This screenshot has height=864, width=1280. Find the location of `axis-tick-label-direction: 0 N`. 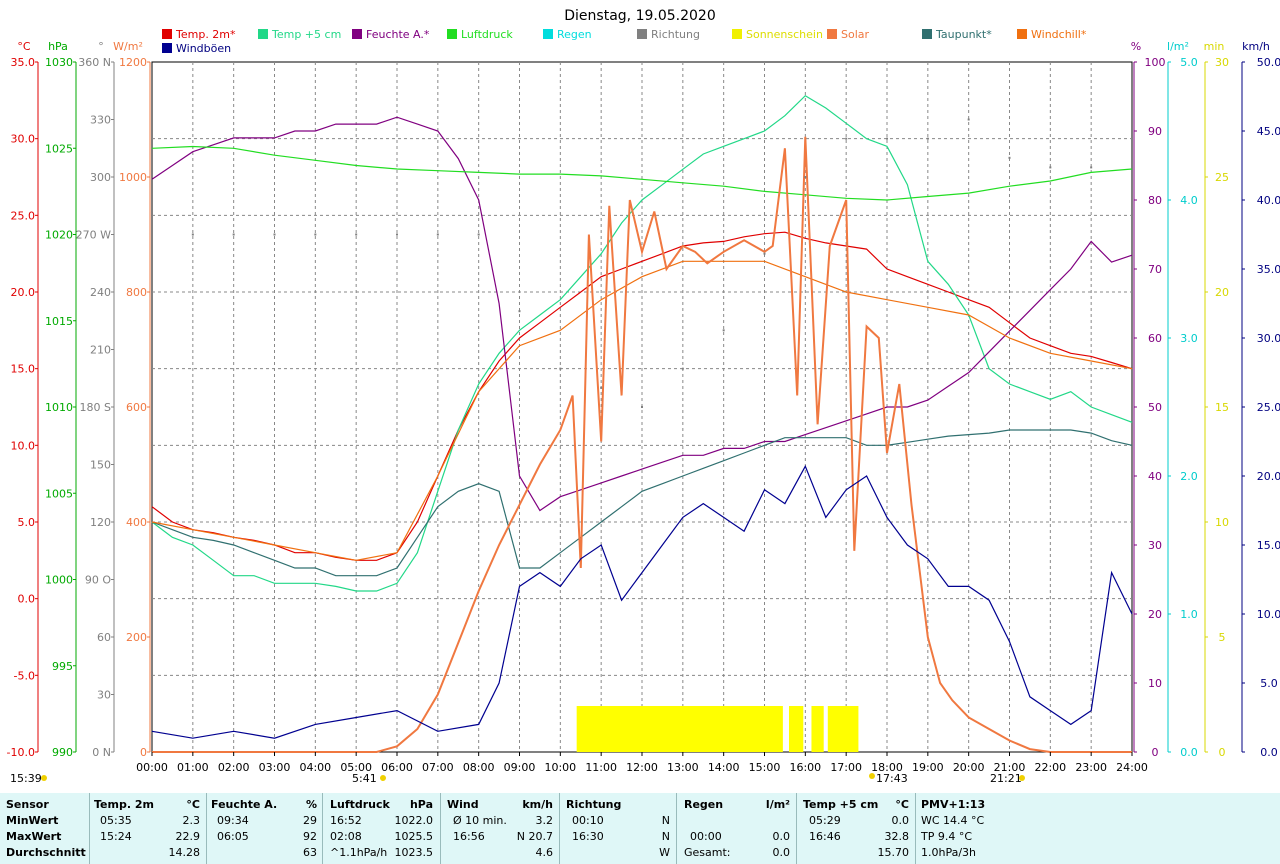

axis-tick-label-direction: 0 N is located at coordinates (101, 752).